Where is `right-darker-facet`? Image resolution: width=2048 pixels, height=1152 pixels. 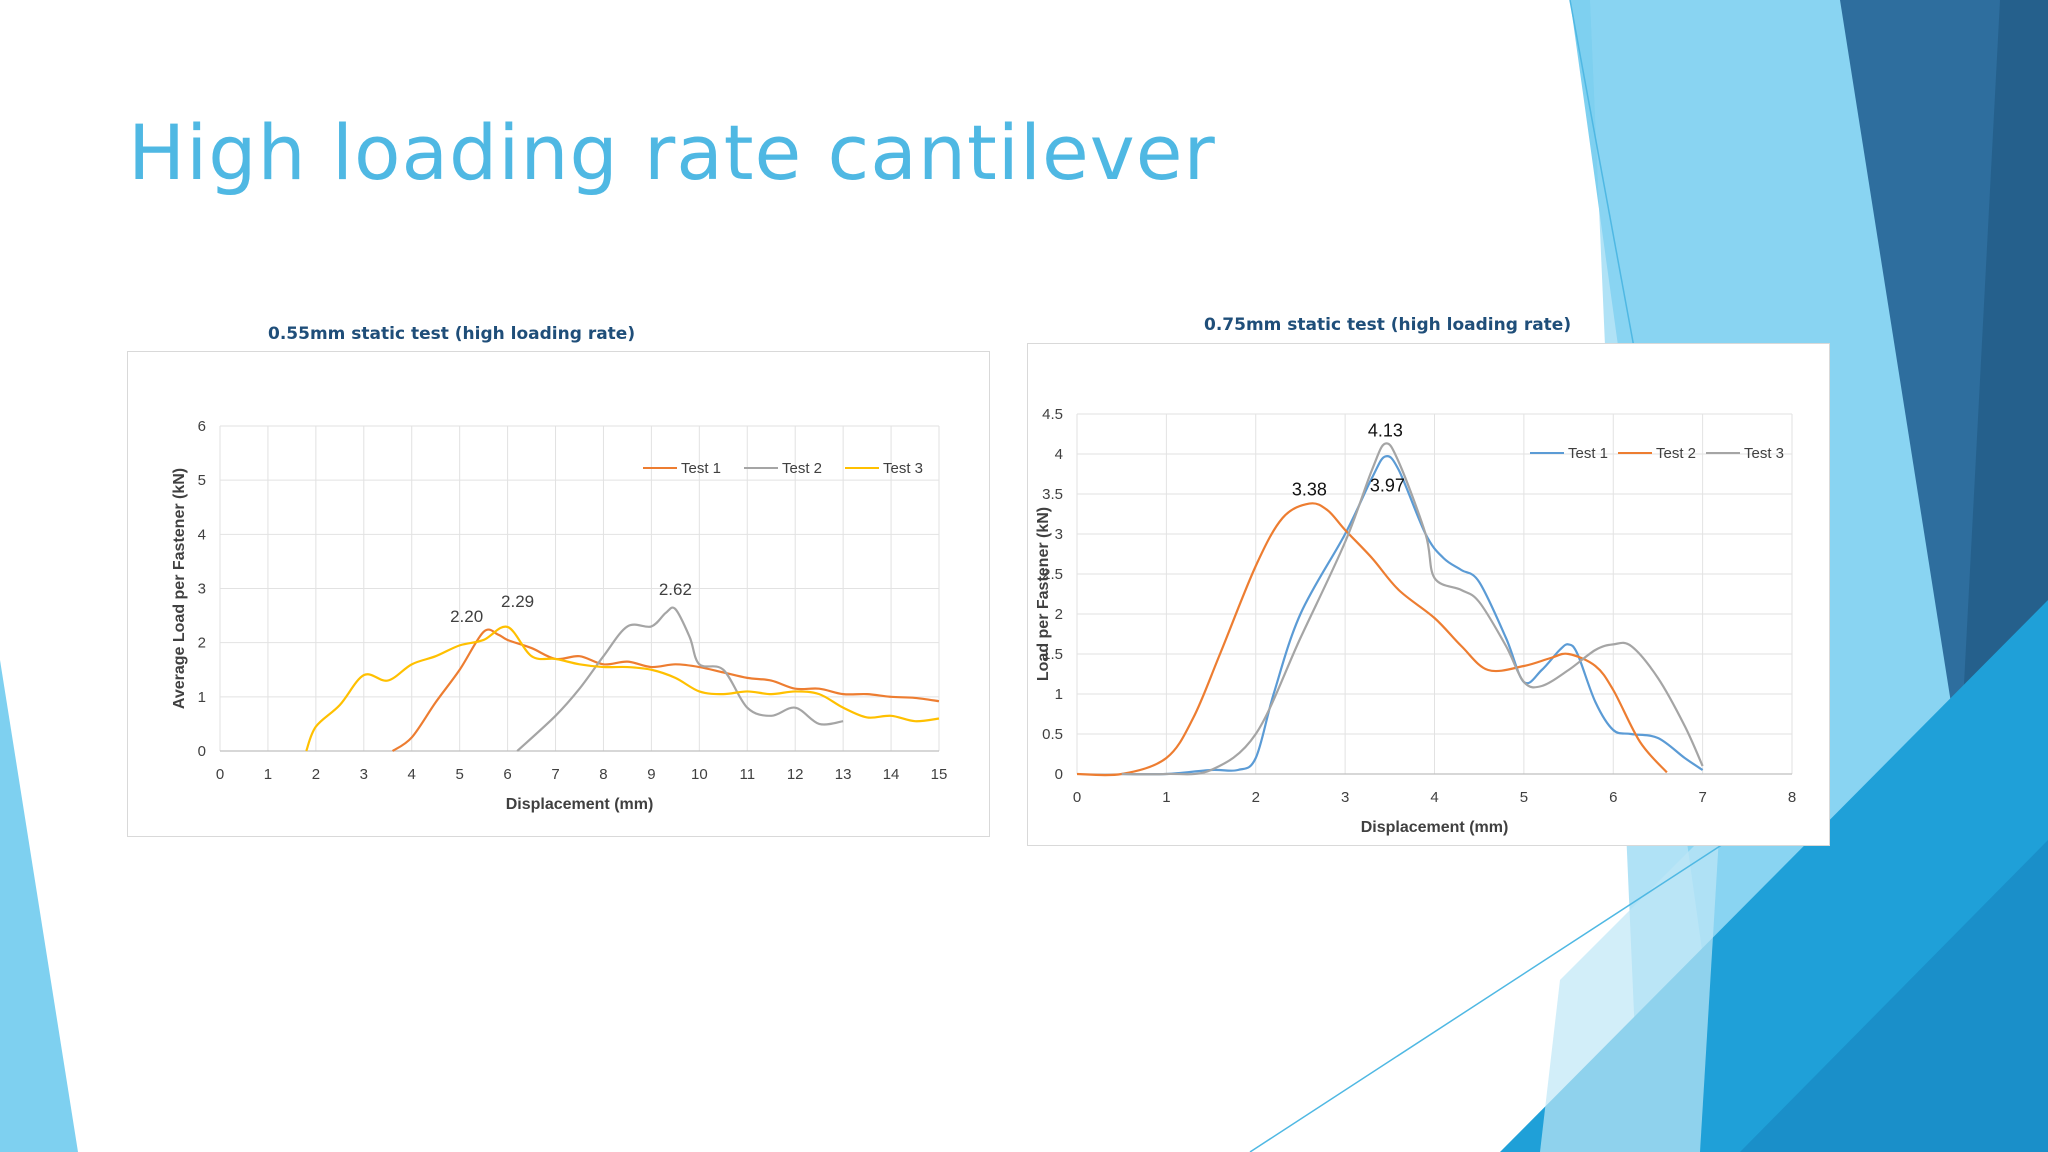
right-darker-facet is located at coordinates (2004, 380).